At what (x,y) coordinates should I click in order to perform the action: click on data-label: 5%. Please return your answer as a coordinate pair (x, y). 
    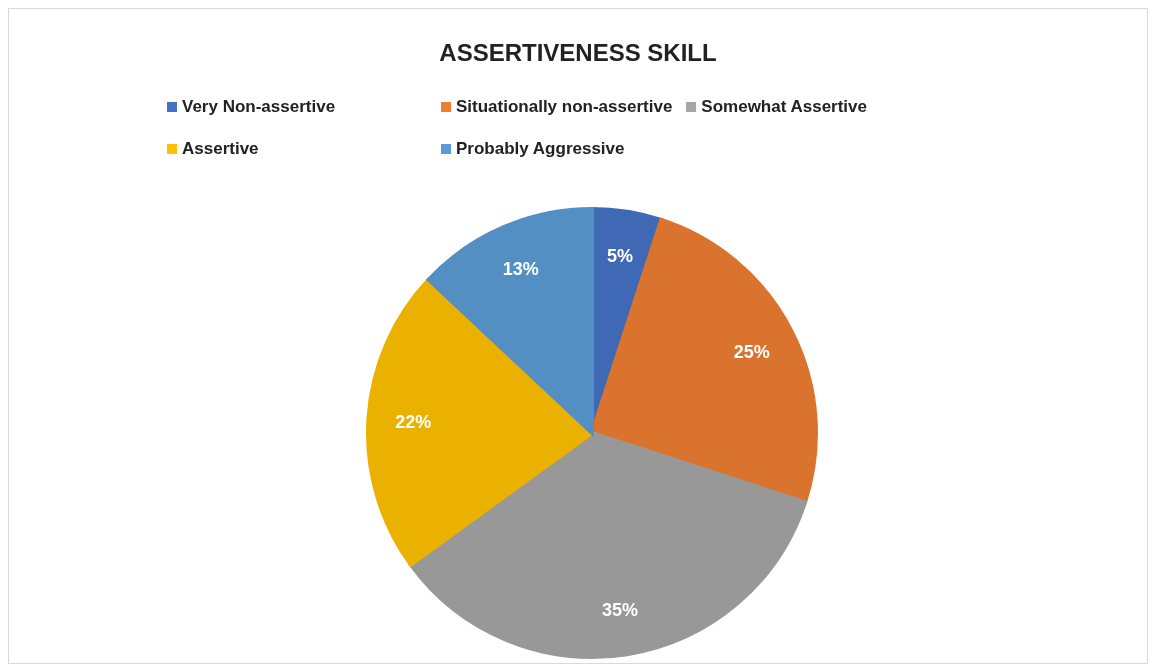
    Looking at the image, I should click on (620, 256).